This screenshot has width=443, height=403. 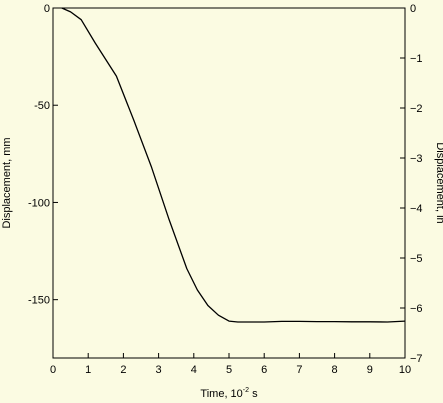 What do you see at coordinates (370, 370) in the screenshot?
I see `x-tick-label: 9` at bounding box center [370, 370].